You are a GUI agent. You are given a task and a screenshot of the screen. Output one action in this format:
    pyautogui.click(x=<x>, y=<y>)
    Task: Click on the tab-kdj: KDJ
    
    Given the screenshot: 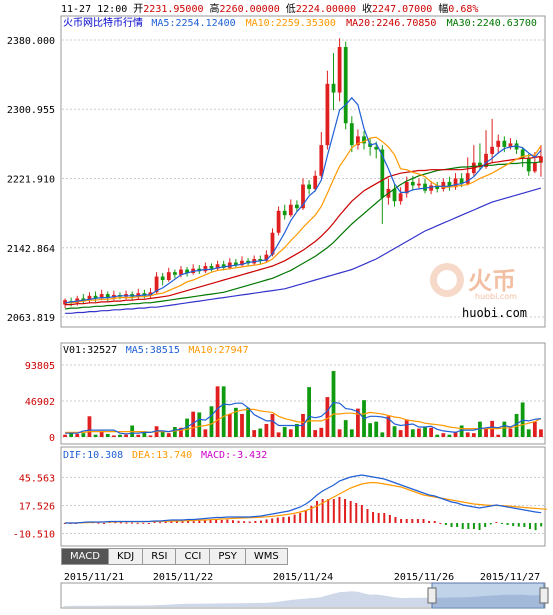 What is the action you would take?
    pyautogui.click(x=125, y=556)
    